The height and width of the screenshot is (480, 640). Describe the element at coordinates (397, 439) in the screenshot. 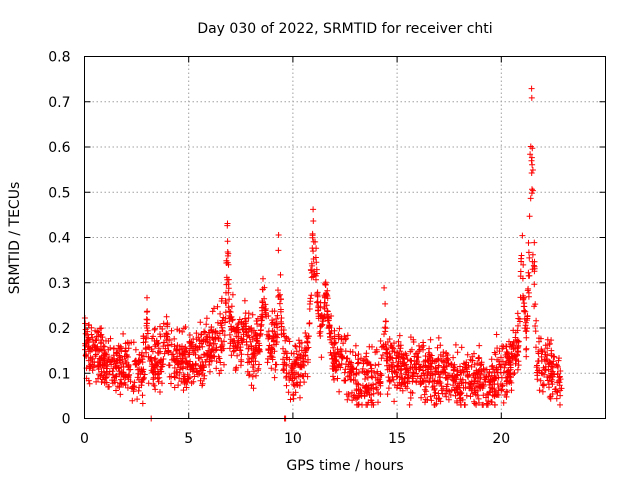

I see `x-tick-label: 15` at that location.